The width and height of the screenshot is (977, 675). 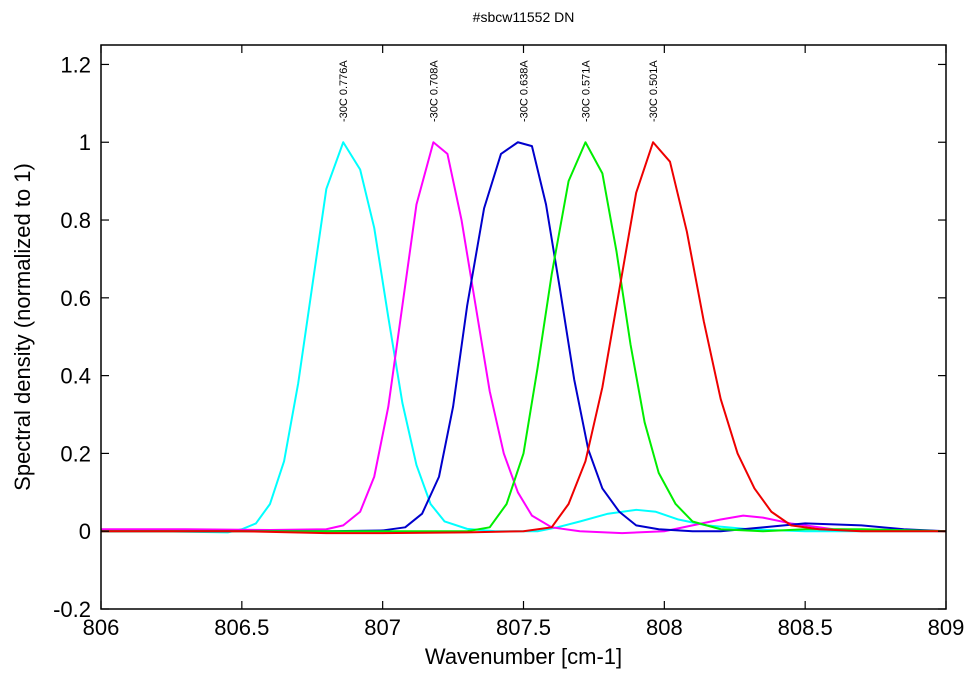 What do you see at coordinates (72, 609) in the screenshot?
I see `y-tick-label: -0.2` at bounding box center [72, 609].